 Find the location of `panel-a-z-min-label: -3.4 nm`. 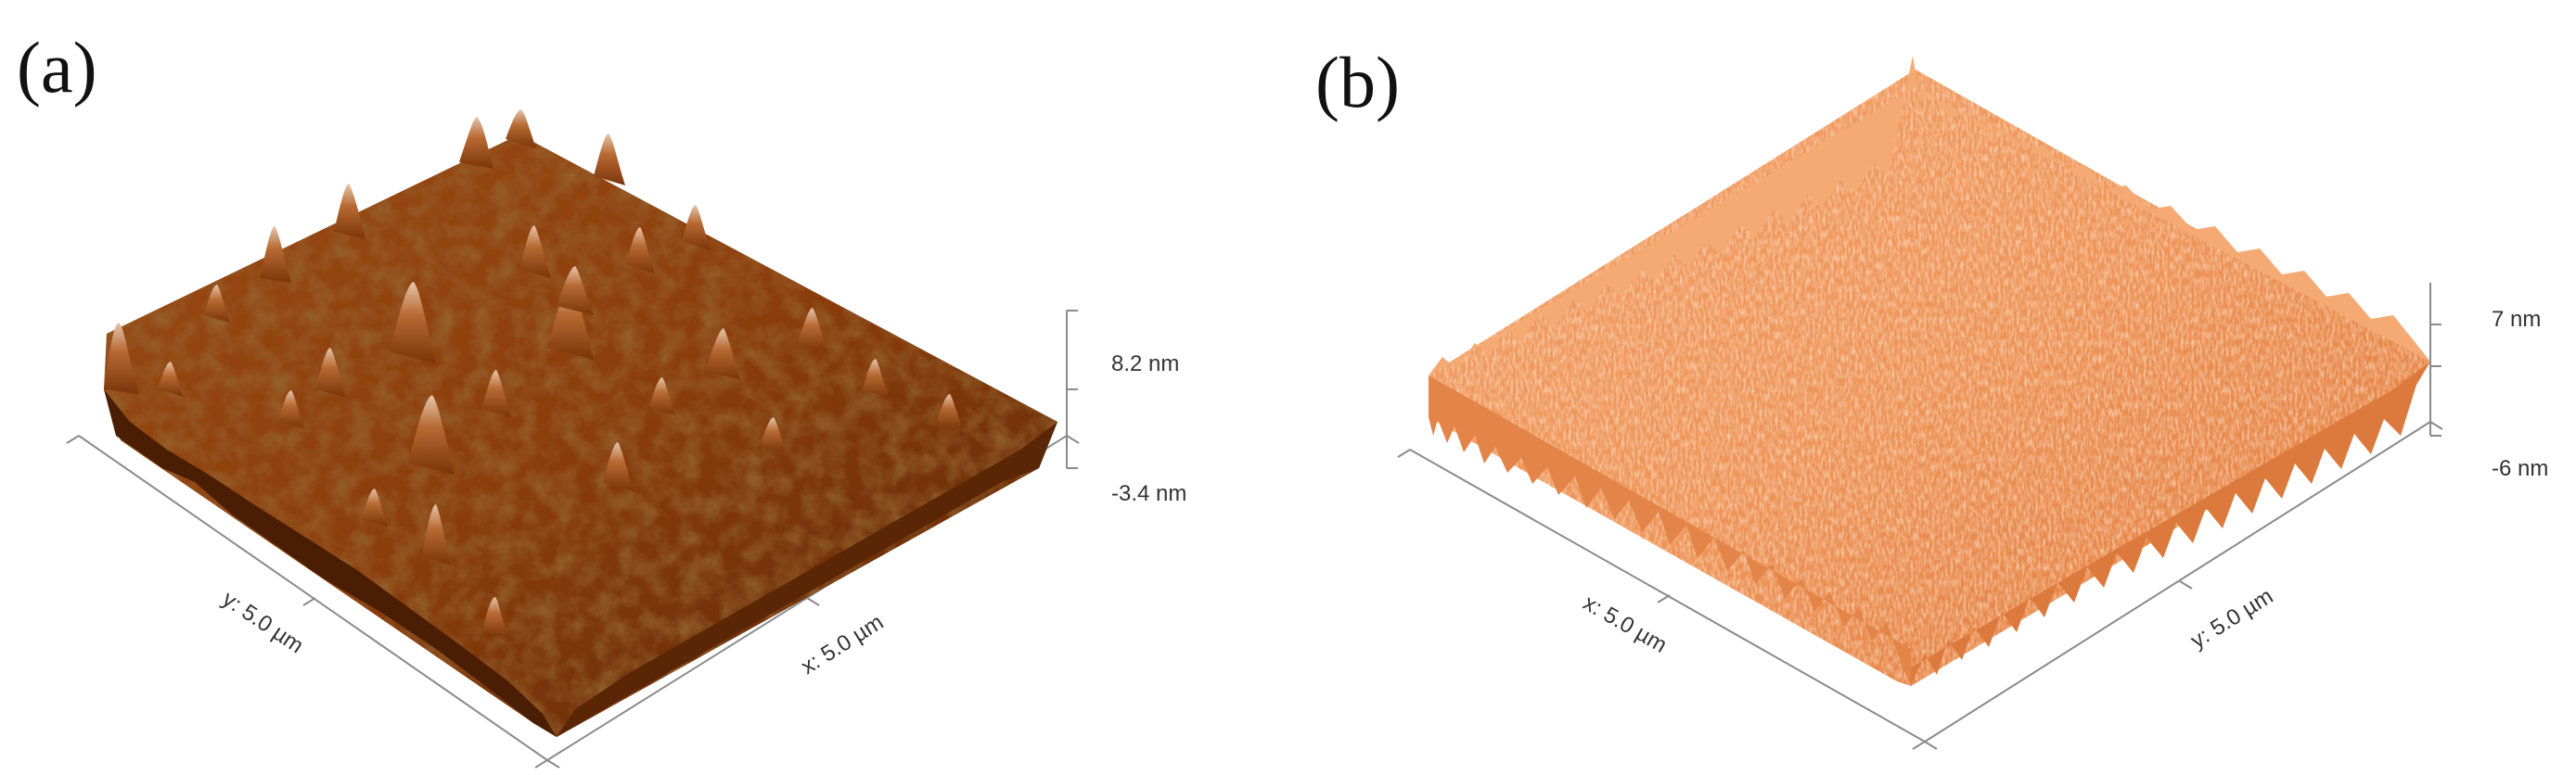

panel-a-z-min-label: -3.4 nm is located at coordinates (1148, 493).